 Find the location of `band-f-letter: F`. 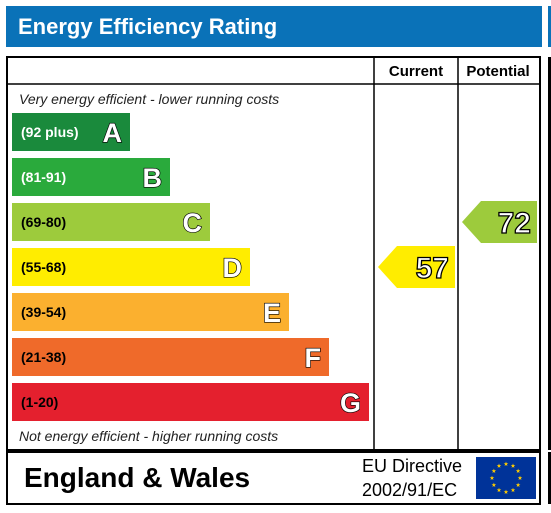

band-f-letter: F is located at coordinates (313, 358).